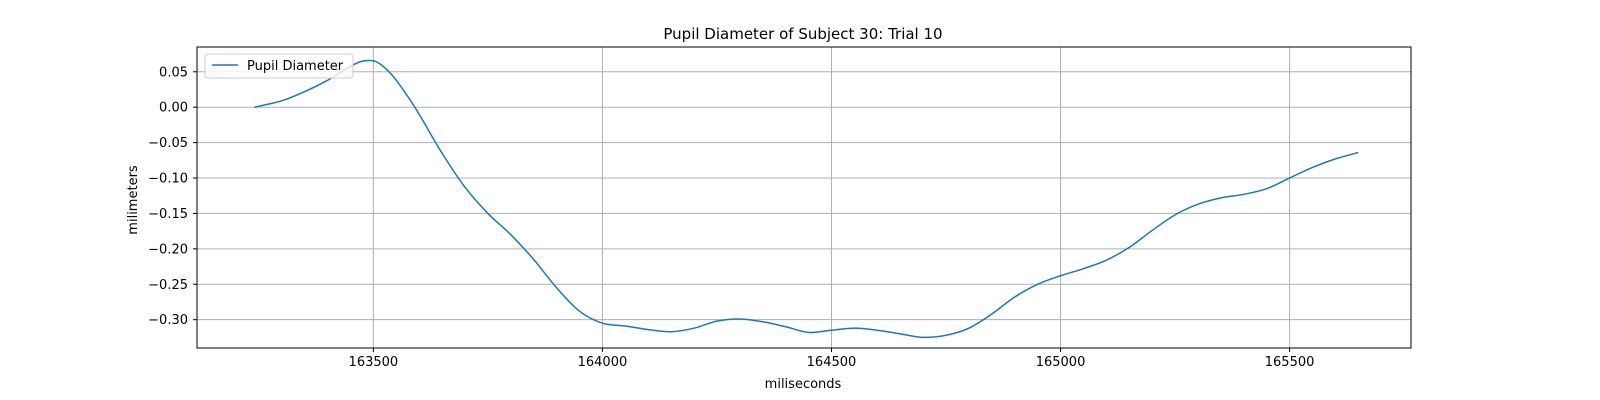 Image resolution: width=1600 pixels, height=400 pixels. Describe the element at coordinates (168, 214) in the screenshot. I see `y-tick-label: −0.15` at that location.